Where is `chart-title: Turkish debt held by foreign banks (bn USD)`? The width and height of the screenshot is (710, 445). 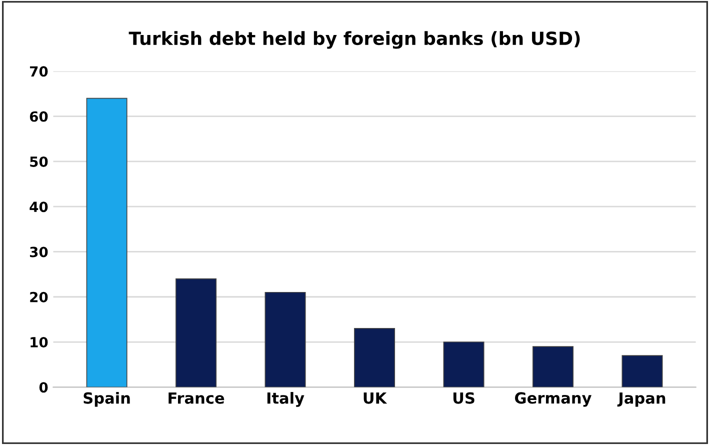
chart-title: Turkish debt held by foreign banks (bn USD) is located at coordinates (354, 40).